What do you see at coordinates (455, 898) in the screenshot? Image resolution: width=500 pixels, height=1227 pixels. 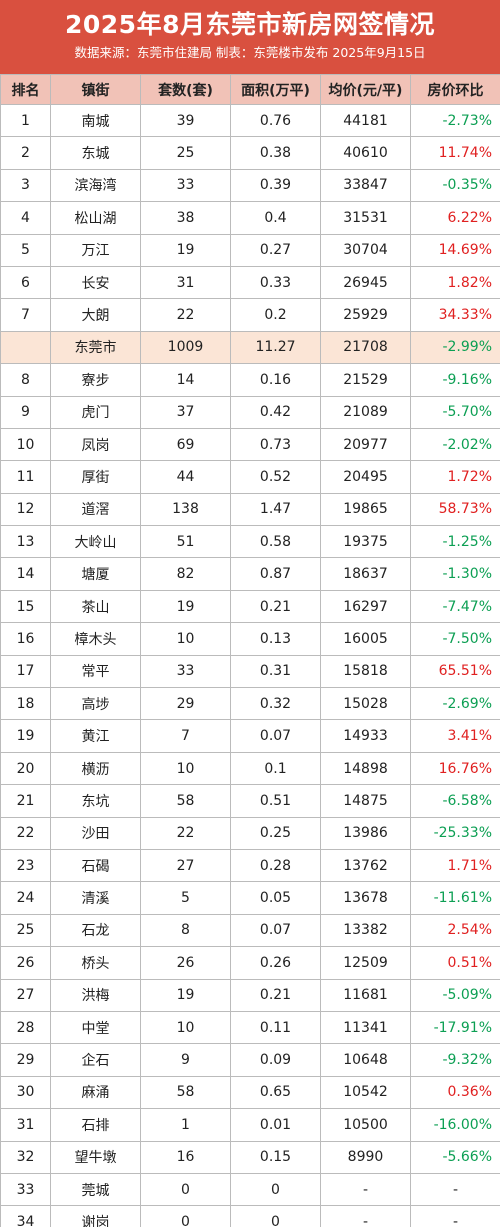 I see `change-cell: -11.61%` at bounding box center [455, 898].